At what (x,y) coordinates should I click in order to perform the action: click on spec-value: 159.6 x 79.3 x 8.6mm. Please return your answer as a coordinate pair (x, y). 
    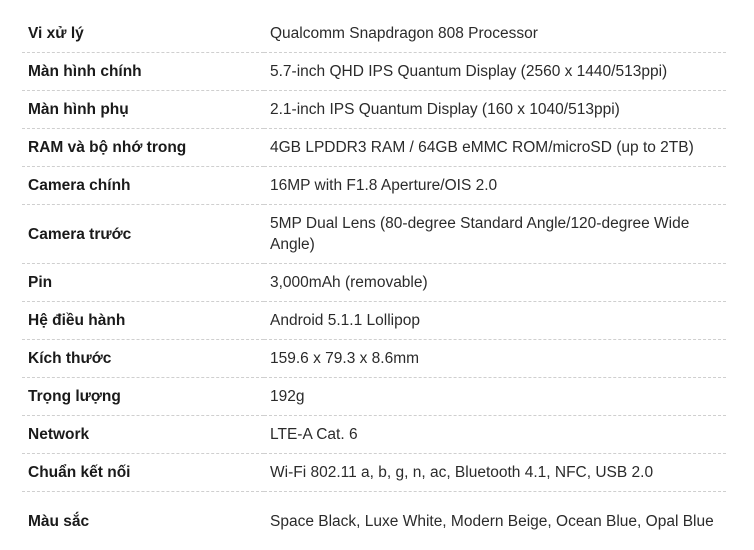
    Looking at the image, I should click on (495, 359).